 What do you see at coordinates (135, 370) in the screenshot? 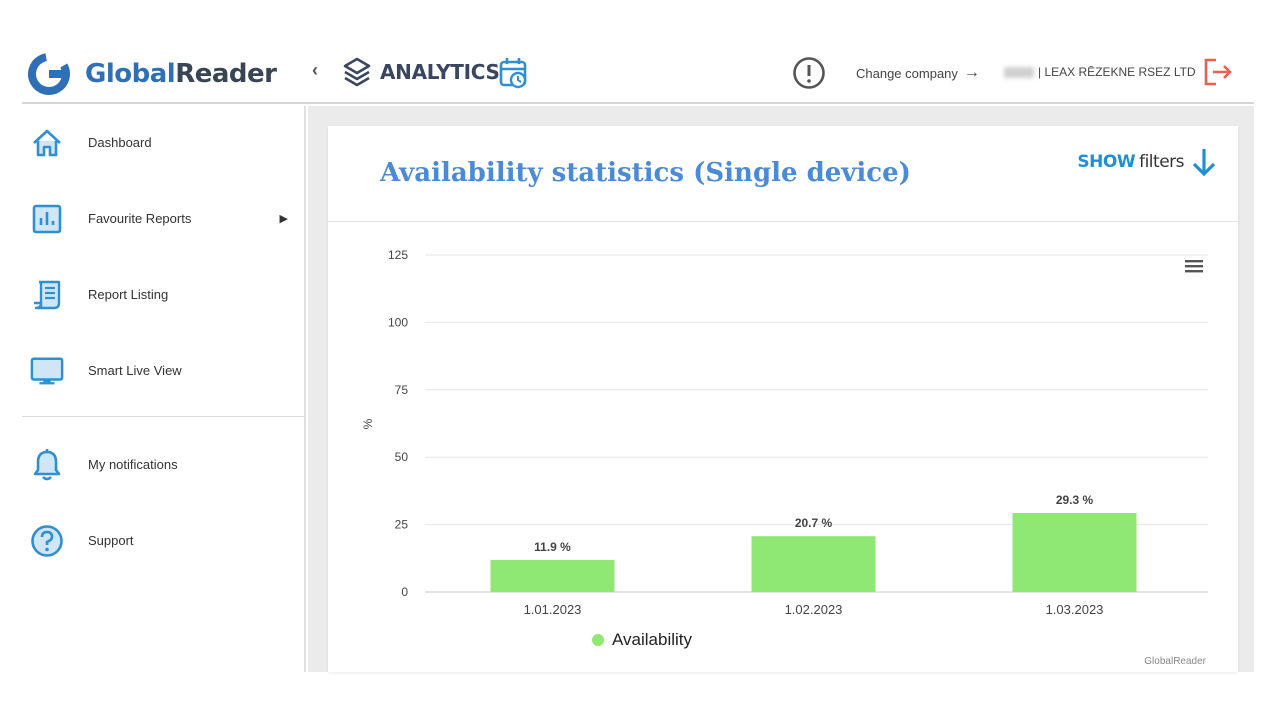
I see `sidebar-item-label: Smart Live View` at bounding box center [135, 370].